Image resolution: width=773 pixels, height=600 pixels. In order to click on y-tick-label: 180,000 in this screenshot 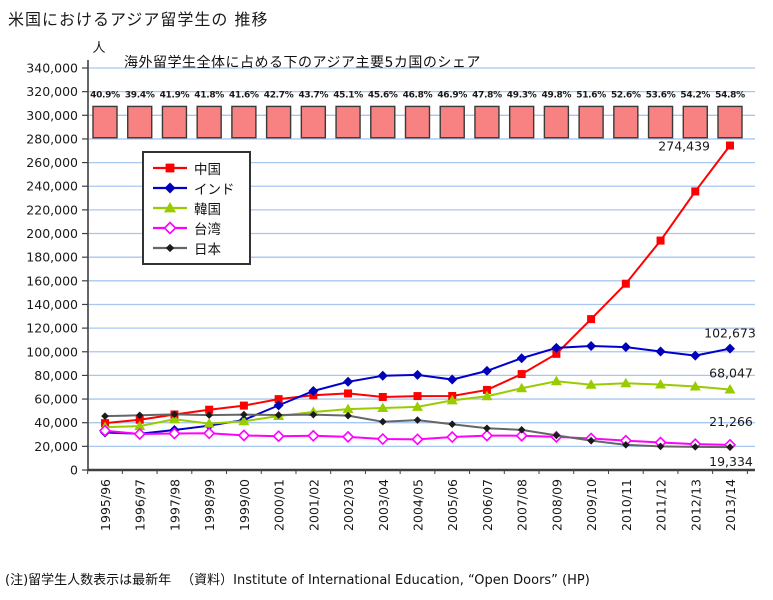, I will do `click(52, 257)`.